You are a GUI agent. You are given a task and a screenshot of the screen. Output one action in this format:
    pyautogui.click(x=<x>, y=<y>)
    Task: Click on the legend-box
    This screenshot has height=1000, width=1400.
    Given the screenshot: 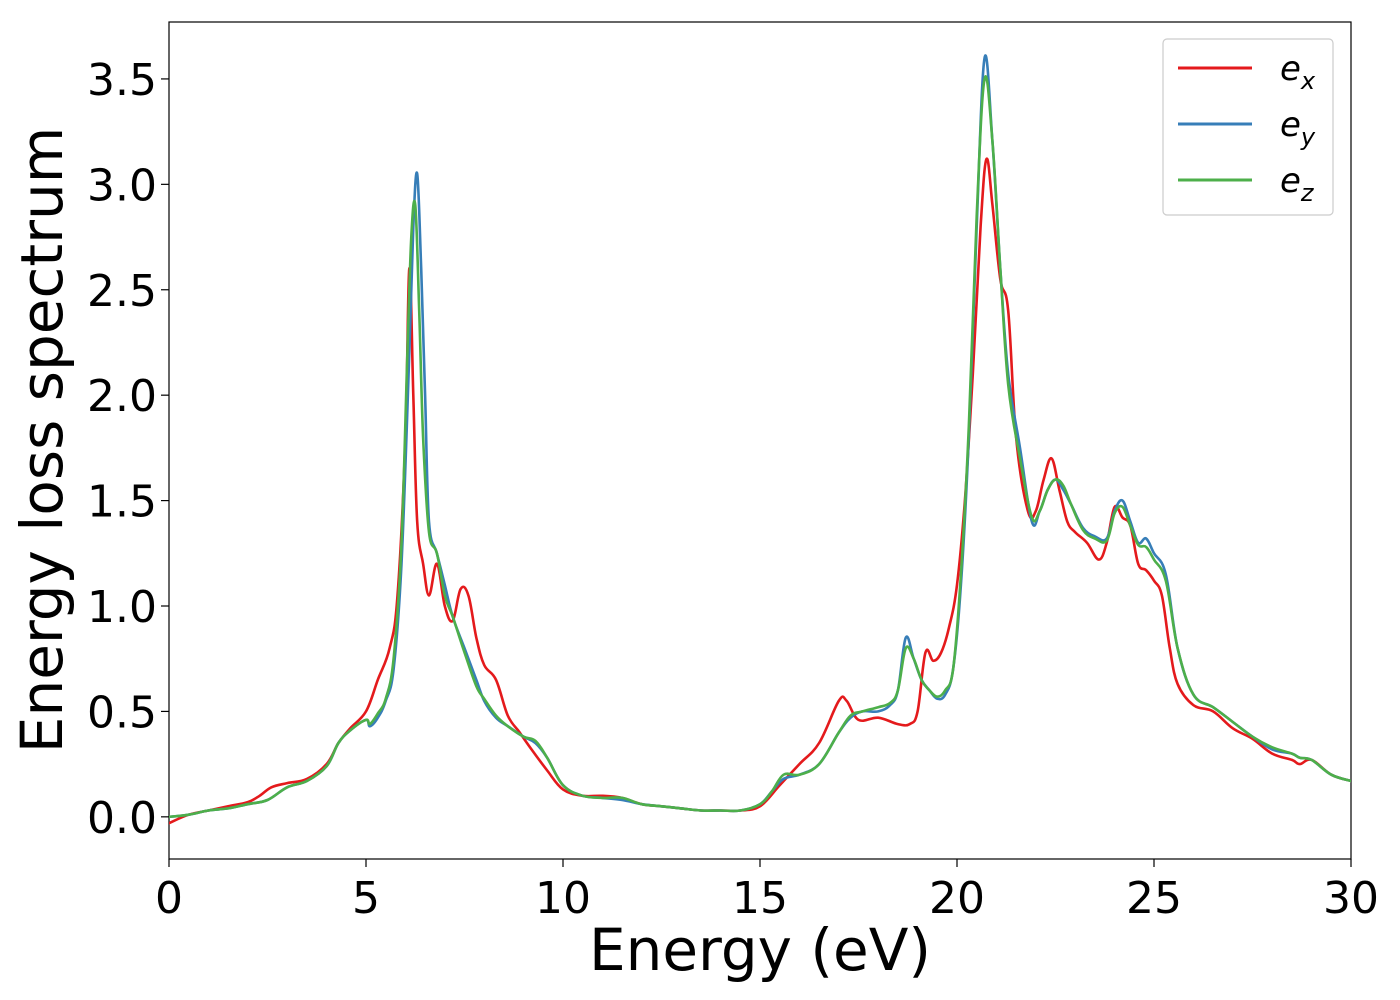 What is the action you would take?
    pyautogui.click(x=1248, y=127)
    